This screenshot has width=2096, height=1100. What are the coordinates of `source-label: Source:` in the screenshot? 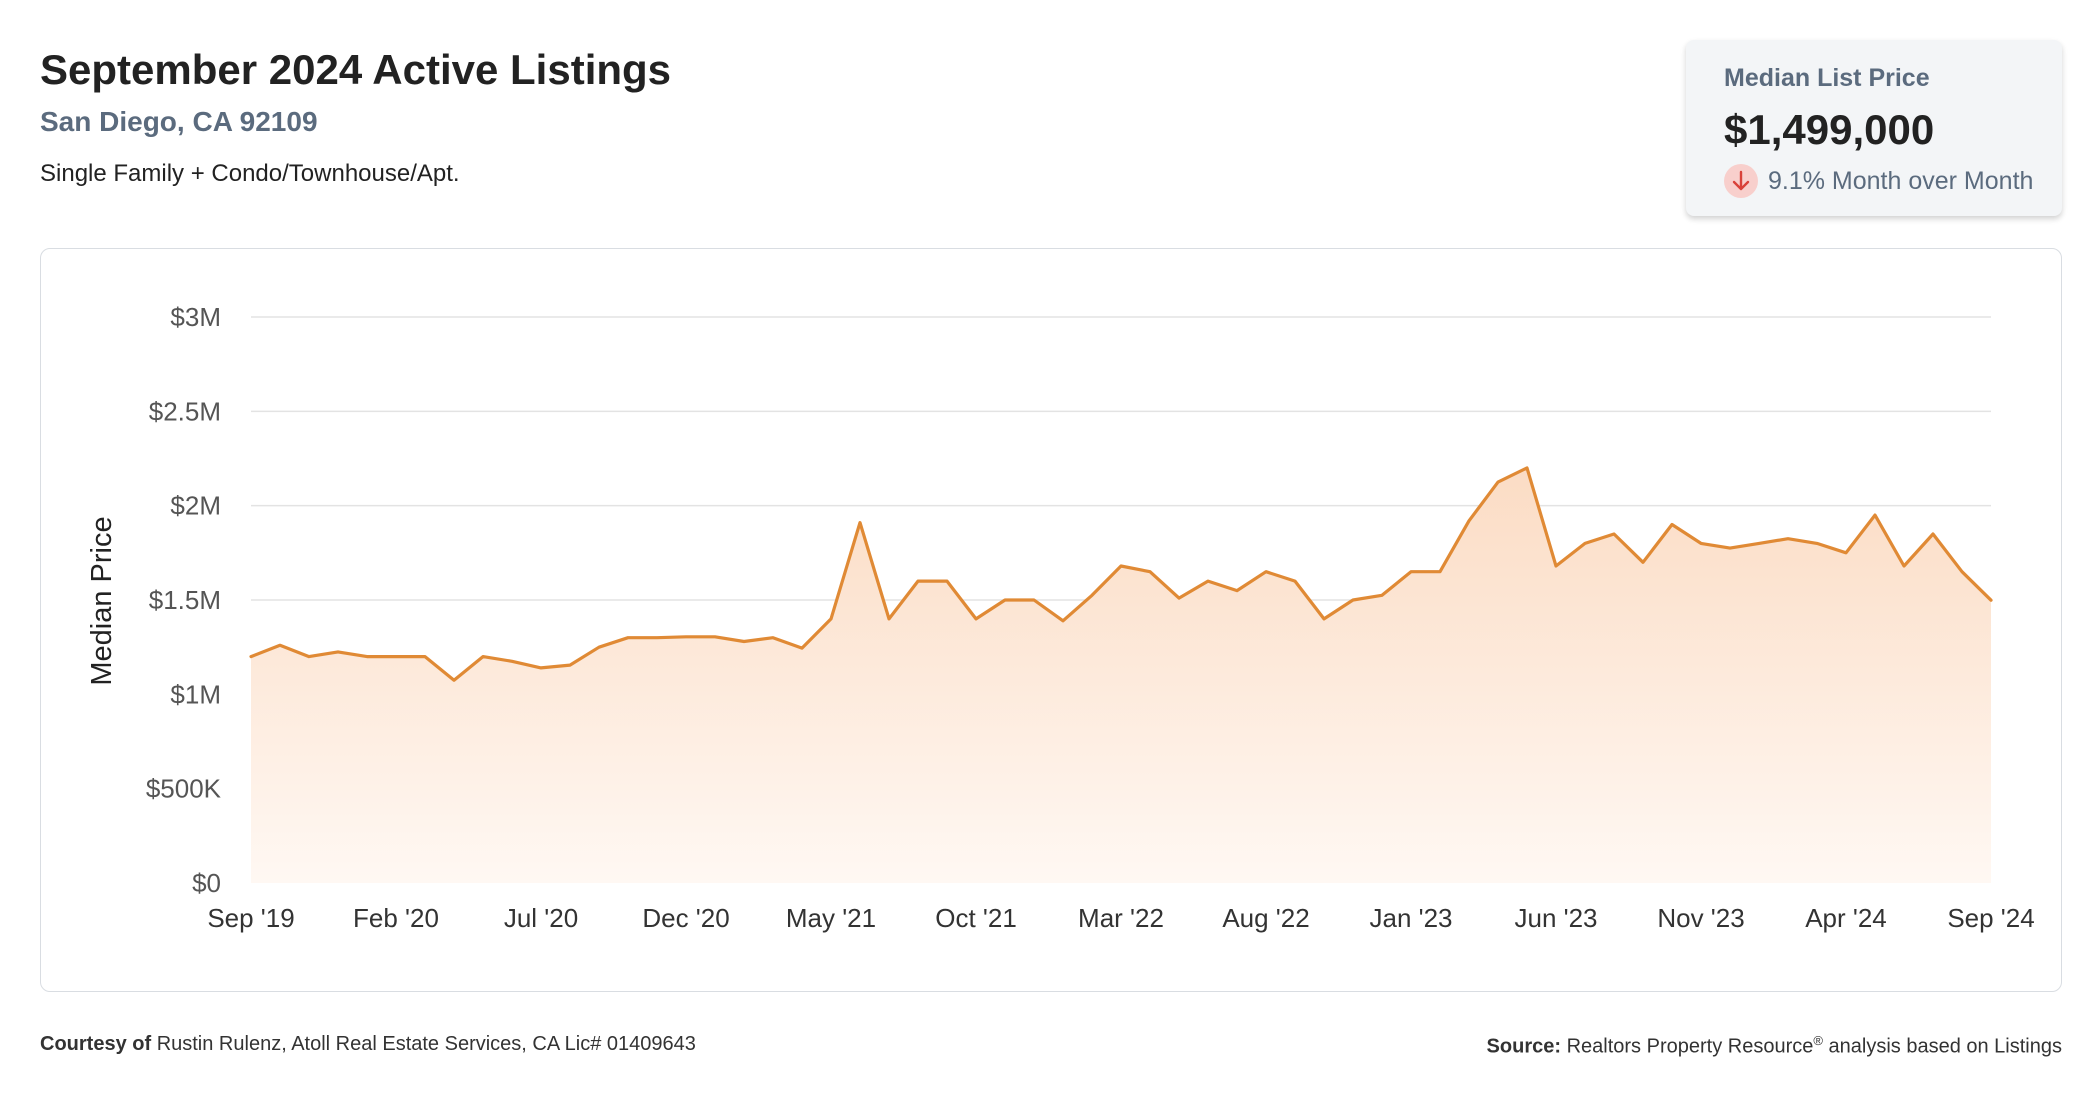 It's located at (1524, 1046).